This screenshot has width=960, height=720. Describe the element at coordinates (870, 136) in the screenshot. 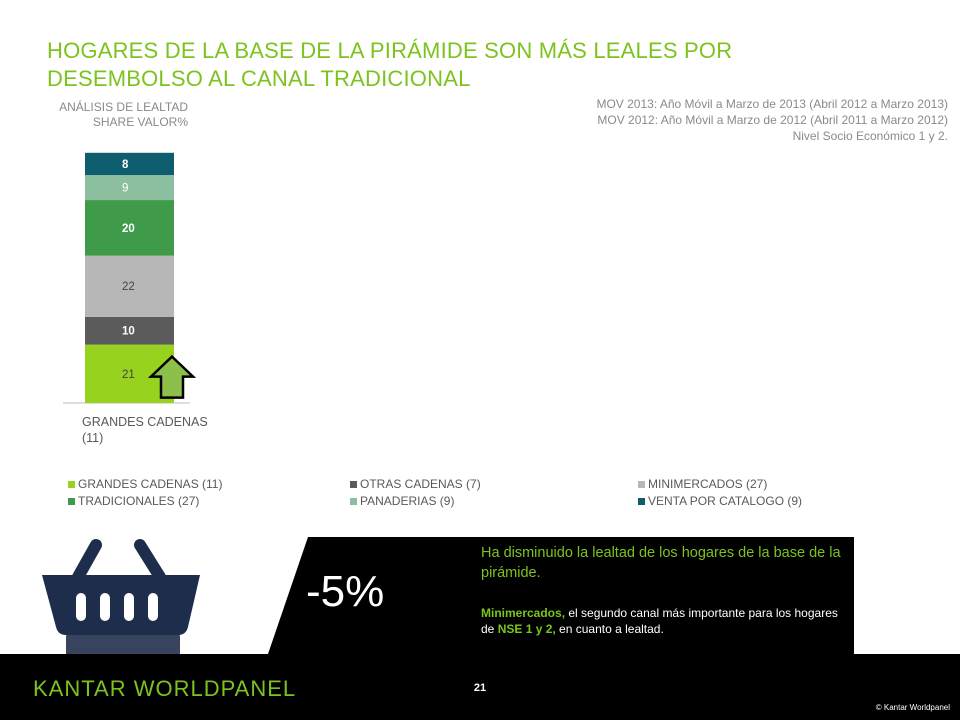

I see `note-line: Nivel Socio Económico 1 y 2.` at that location.